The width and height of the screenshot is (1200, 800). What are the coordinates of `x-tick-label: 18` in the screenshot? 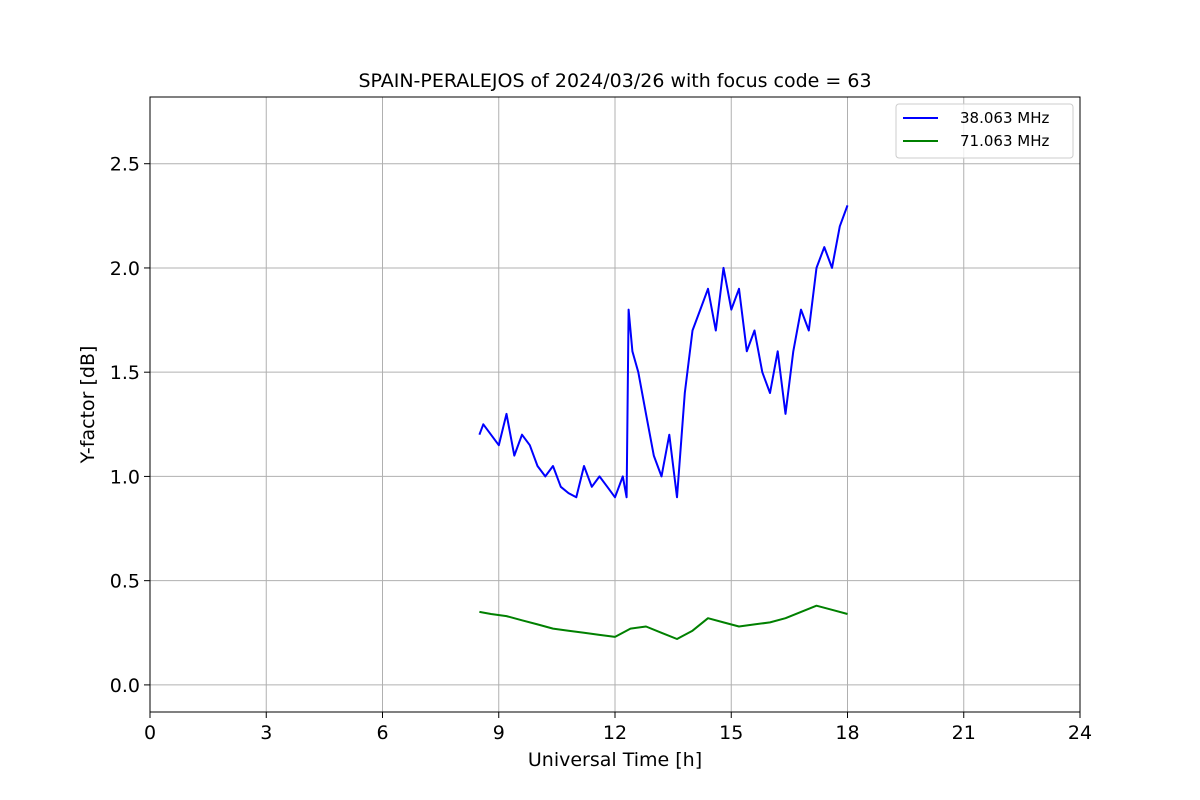 It's located at (847, 733).